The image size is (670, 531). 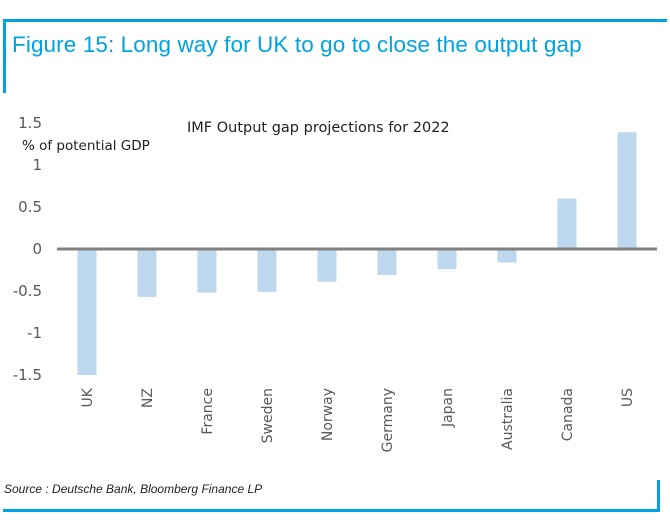 I want to click on x-tick-label: US, so click(x=628, y=397).